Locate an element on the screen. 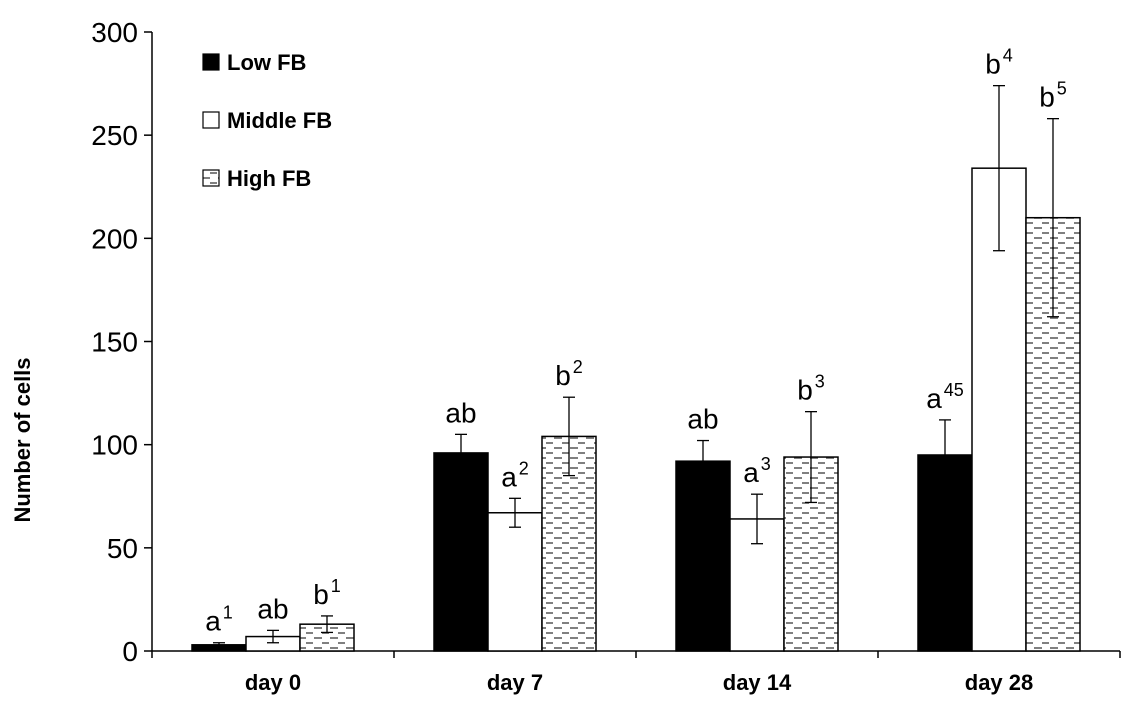 The image size is (1133, 701). x-tick-label: day 0 is located at coordinates (273, 682).